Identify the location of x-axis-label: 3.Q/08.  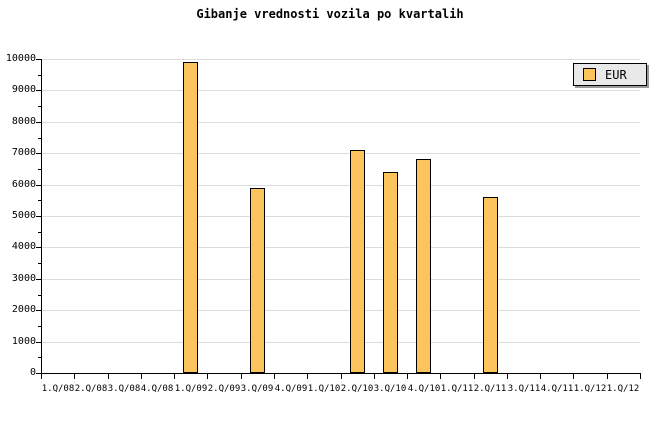
(124, 389).